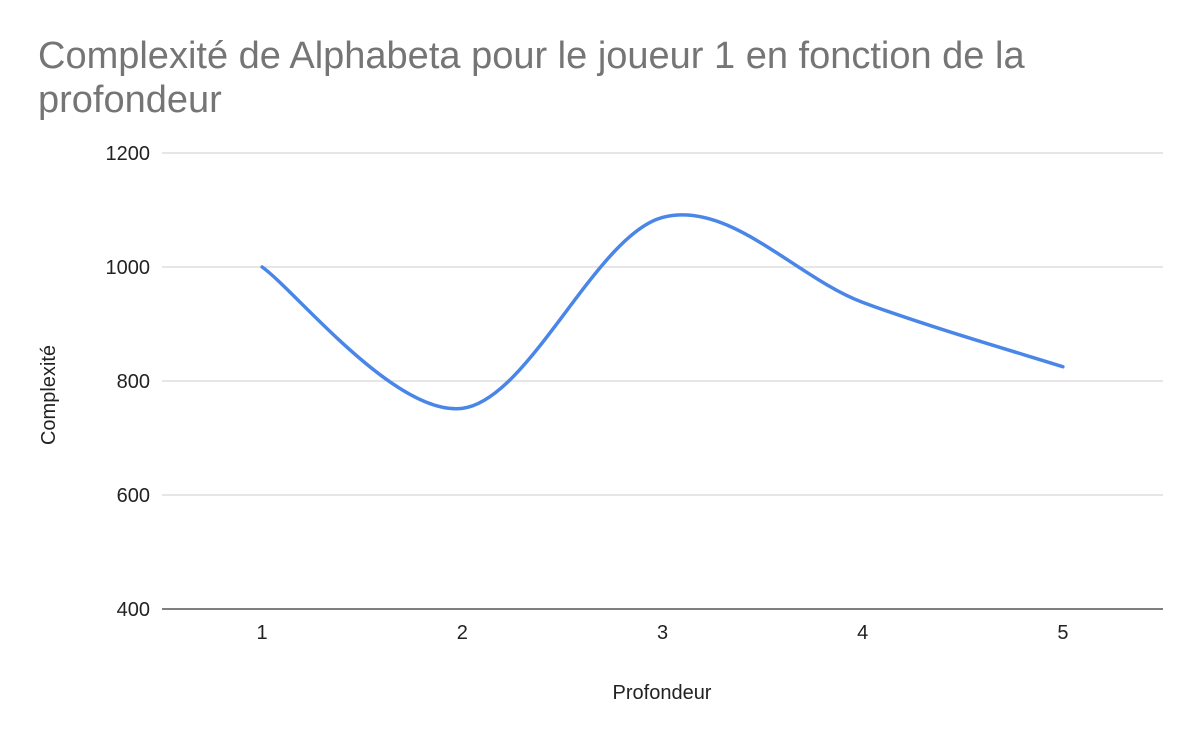 The image size is (1200, 742). I want to click on x-axis-ticks: 1 2 3 4 5, so click(663, 633).